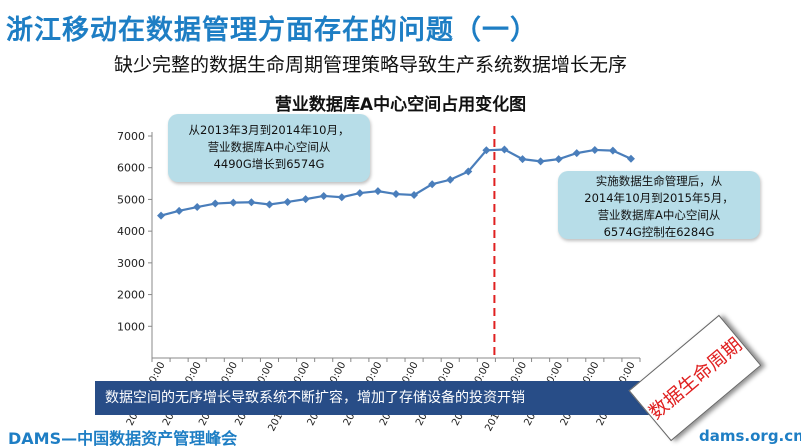 The image size is (801, 447). I want to click on chart-title-text: 营业数据库A中心空间占用变化图, so click(400, 105).